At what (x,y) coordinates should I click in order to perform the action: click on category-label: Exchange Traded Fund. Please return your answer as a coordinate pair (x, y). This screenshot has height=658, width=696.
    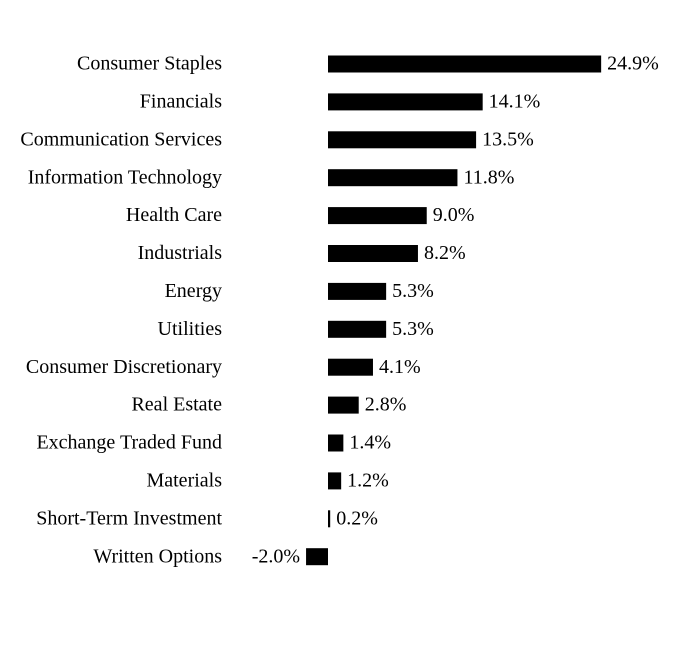
    Looking at the image, I should click on (129, 443).